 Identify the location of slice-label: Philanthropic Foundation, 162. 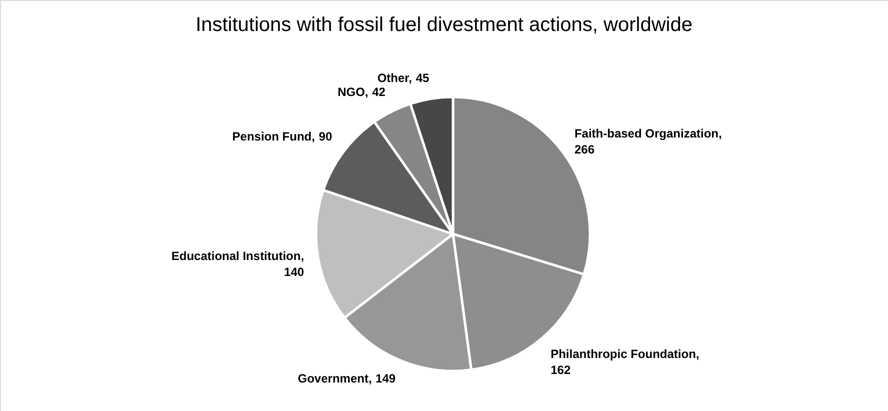
(625, 362).